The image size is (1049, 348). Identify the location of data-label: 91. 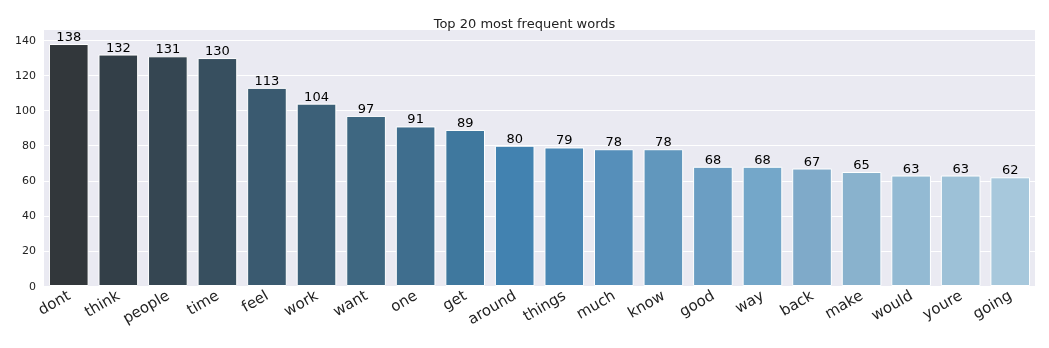
(415, 119).